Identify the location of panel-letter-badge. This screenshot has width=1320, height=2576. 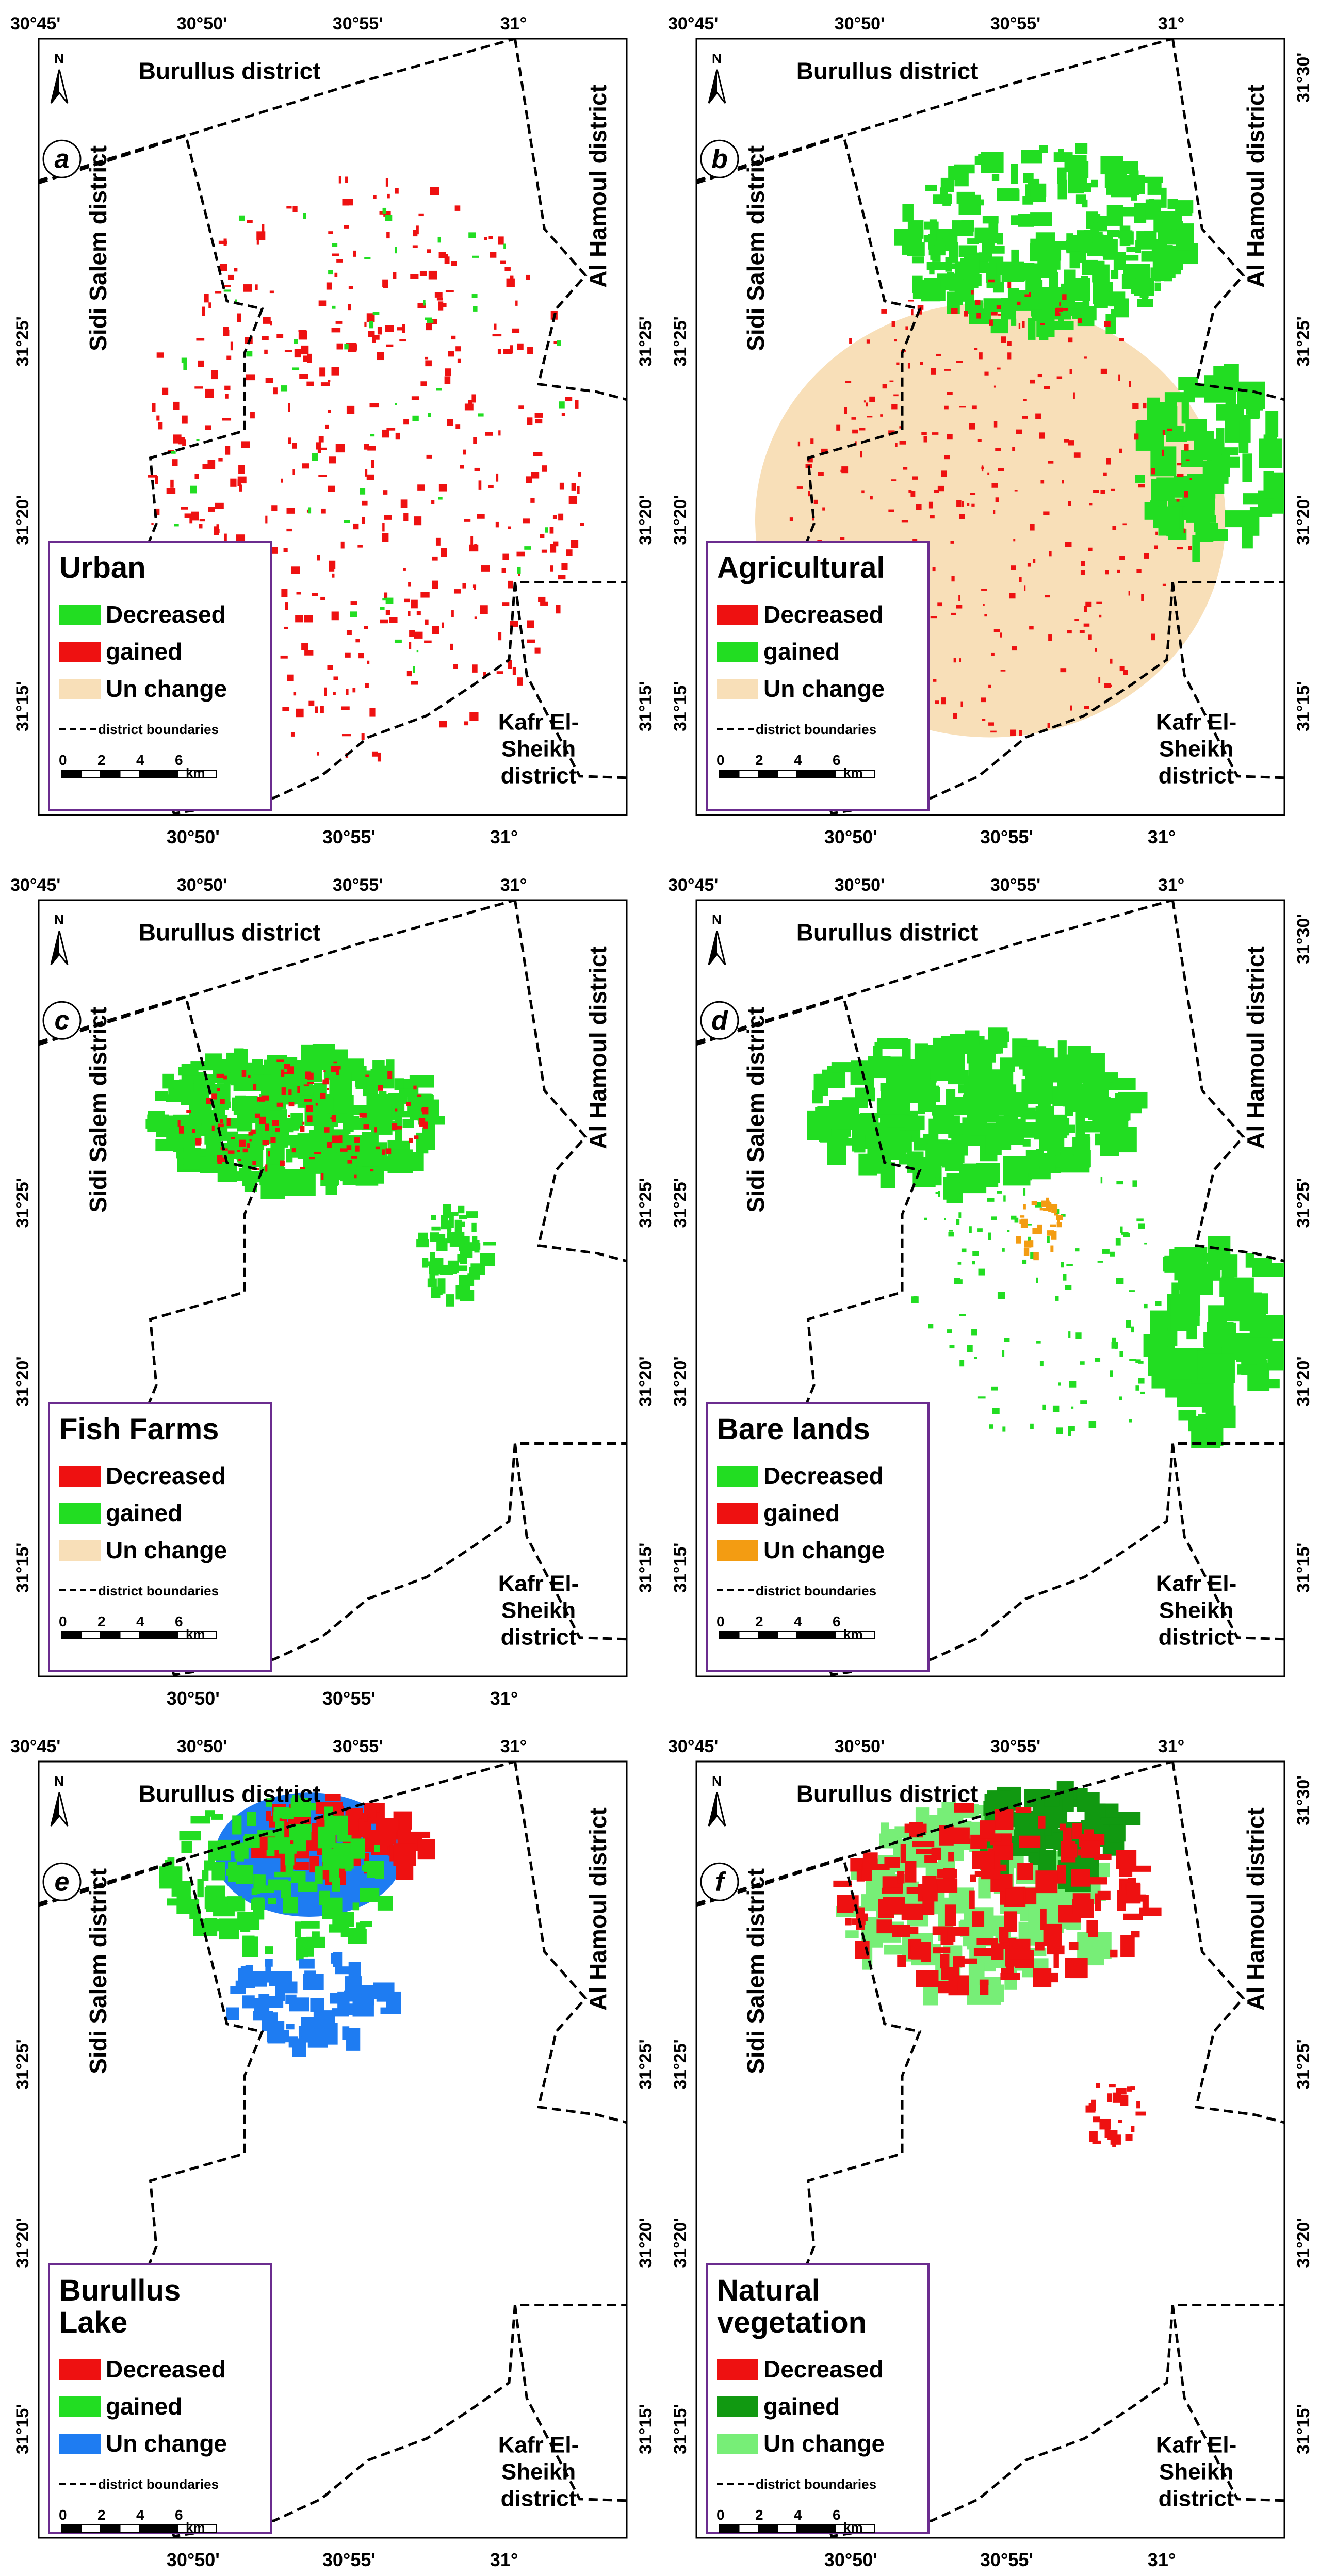
(719, 158).